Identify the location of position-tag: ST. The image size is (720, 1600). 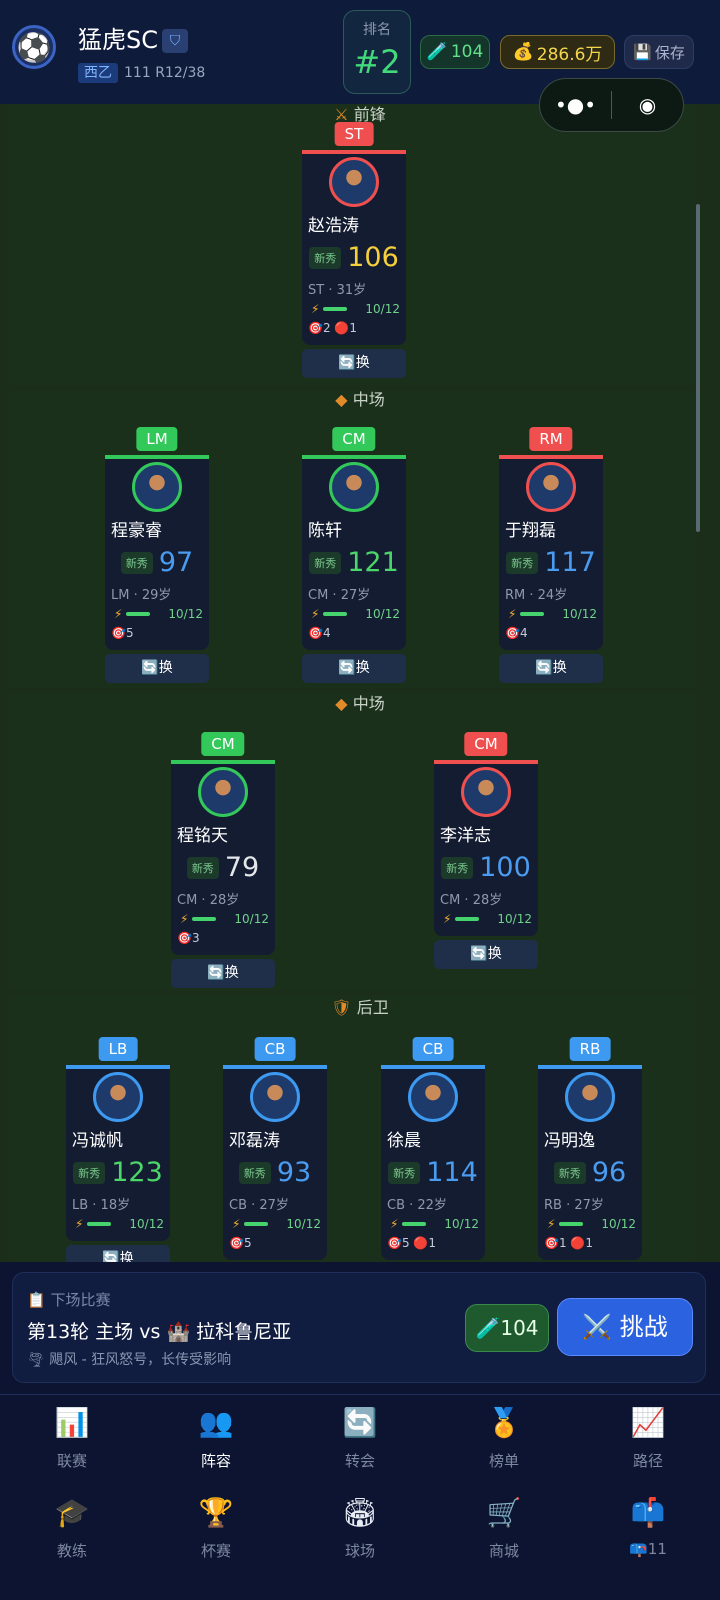
(354, 134).